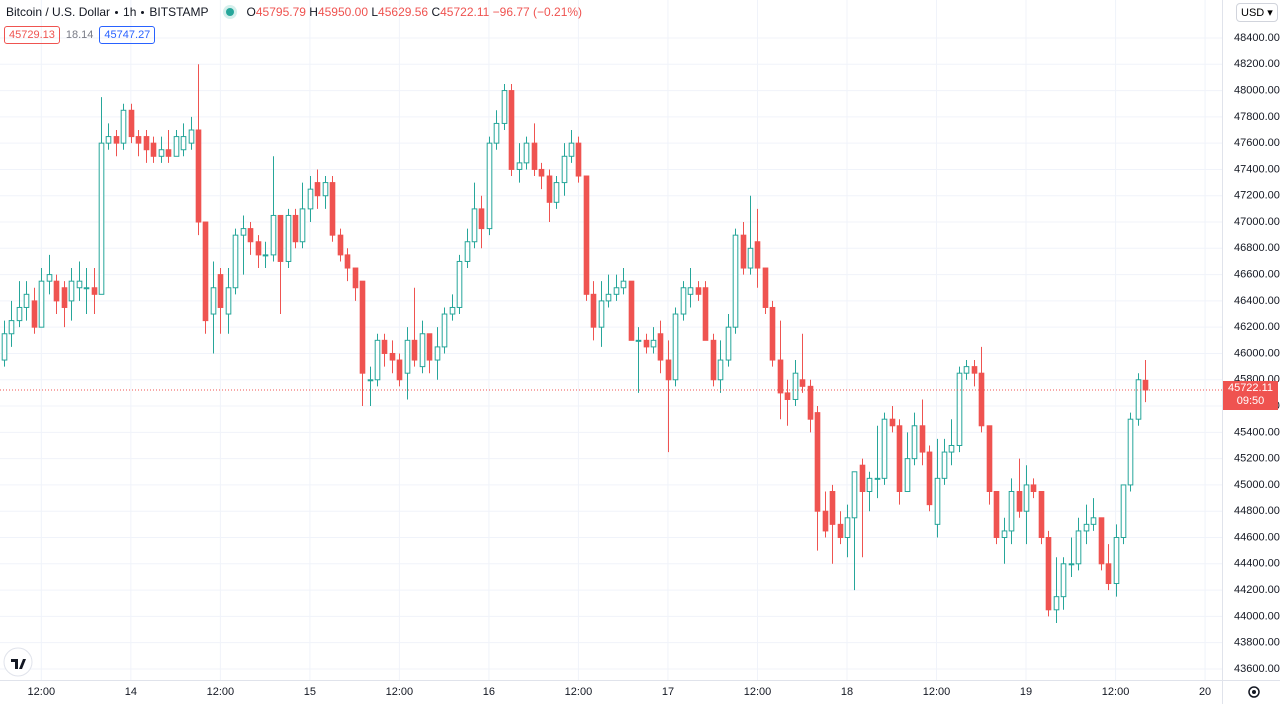 The image size is (1280, 704). Describe the element at coordinates (18, 662) in the screenshot. I see `tv-logo` at that location.